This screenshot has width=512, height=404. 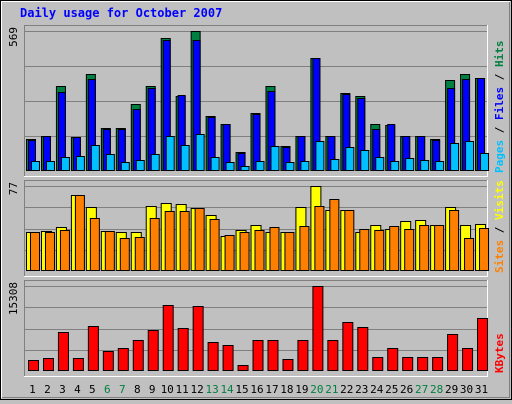 I want to click on day-label-8: 8, so click(x=137, y=389).